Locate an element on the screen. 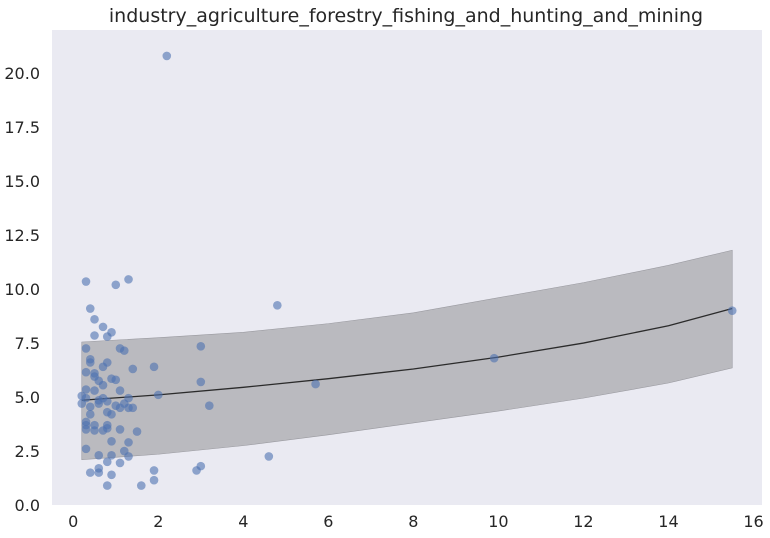  x-axis-ticks: 0 2 4 6 8 10 12 14 16 is located at coordinates (416, 521).